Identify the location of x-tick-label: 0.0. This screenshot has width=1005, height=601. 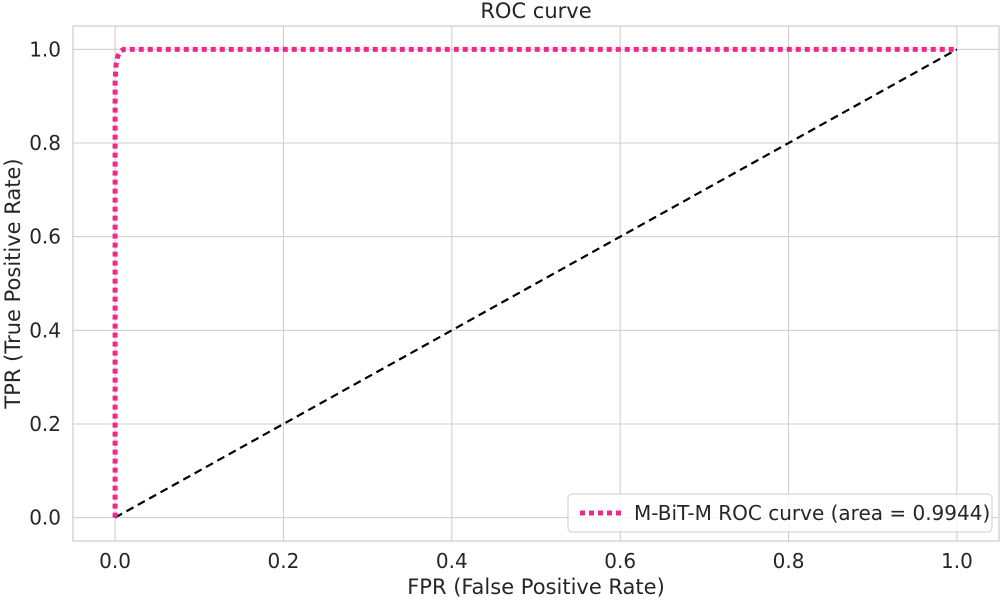
(115, 561).